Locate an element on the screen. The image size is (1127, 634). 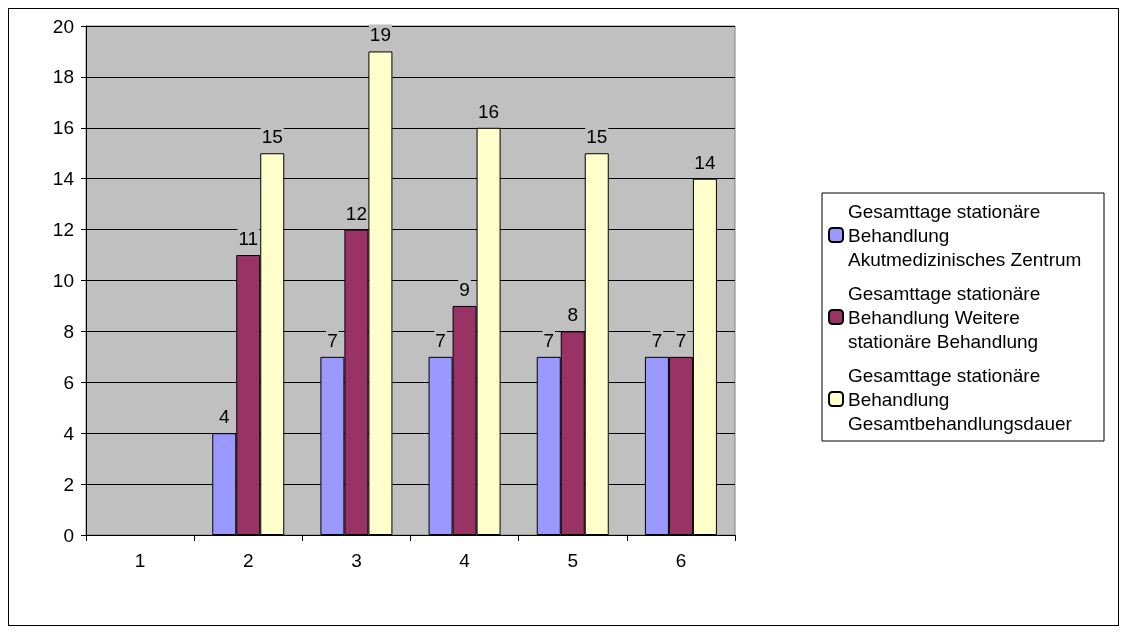
y-tick-label: 20 is located at coordinates (63, 26).